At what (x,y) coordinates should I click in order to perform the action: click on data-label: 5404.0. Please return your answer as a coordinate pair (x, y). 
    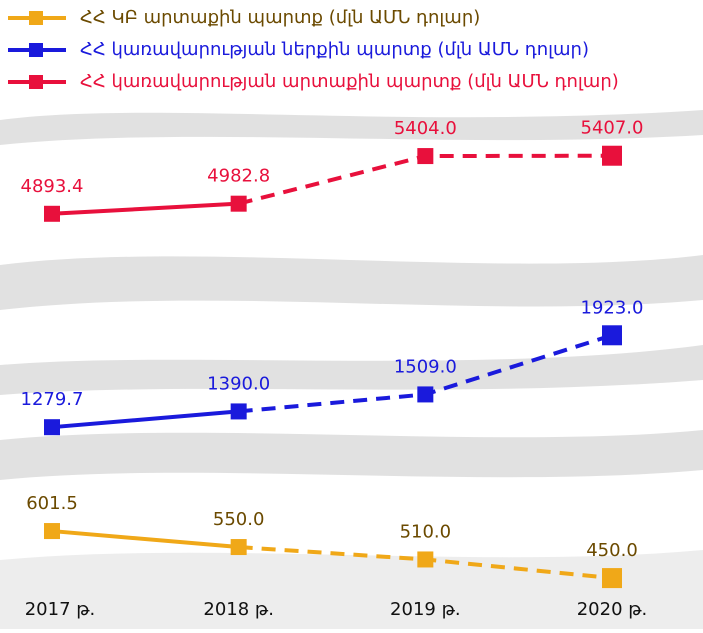
    Looking at the image, I should click on (425, 128).